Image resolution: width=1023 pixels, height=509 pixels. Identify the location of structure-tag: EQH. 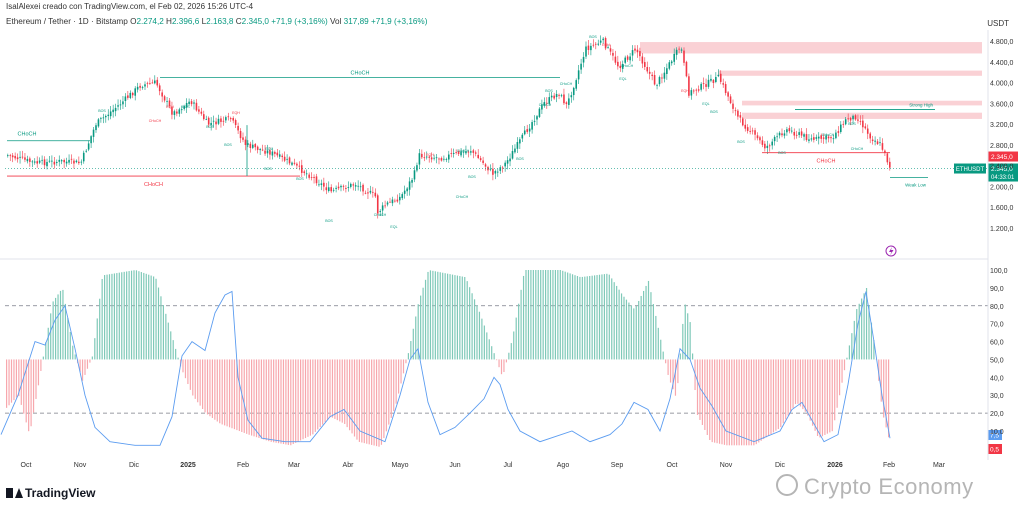
(606, 45).